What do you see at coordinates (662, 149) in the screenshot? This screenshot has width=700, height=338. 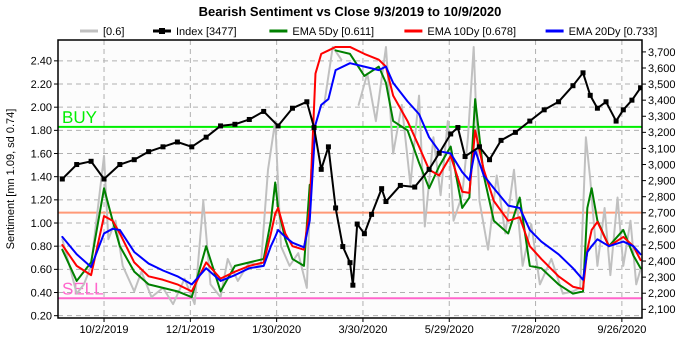 I see `y2-tick-label: 3,100` at bounding box center [662, 149].